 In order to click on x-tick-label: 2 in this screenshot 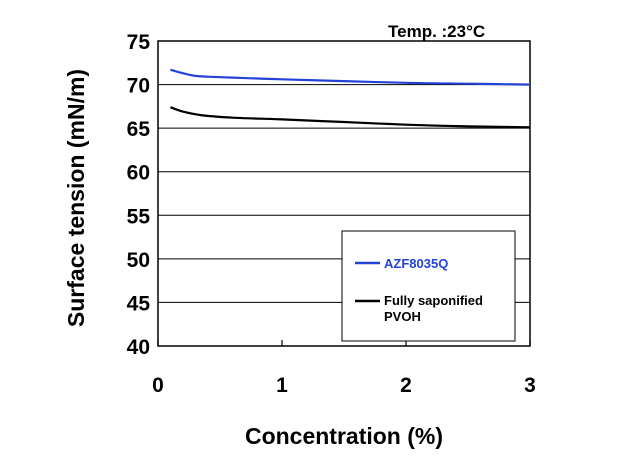, I will do `click(406, 385)`.